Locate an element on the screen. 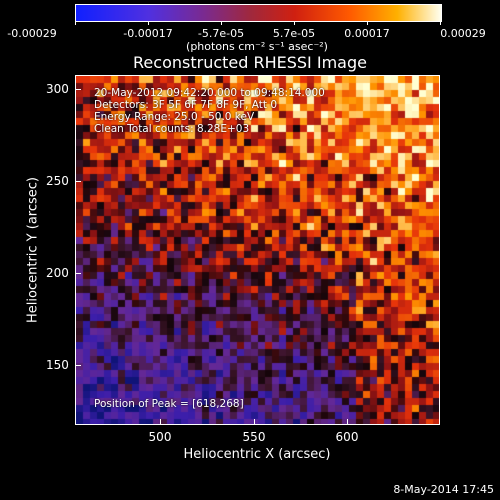 The width and height of the screenshot is (500, 500). timestamp: 8-May-2014 17:45 is located at coordinates (443, 489).